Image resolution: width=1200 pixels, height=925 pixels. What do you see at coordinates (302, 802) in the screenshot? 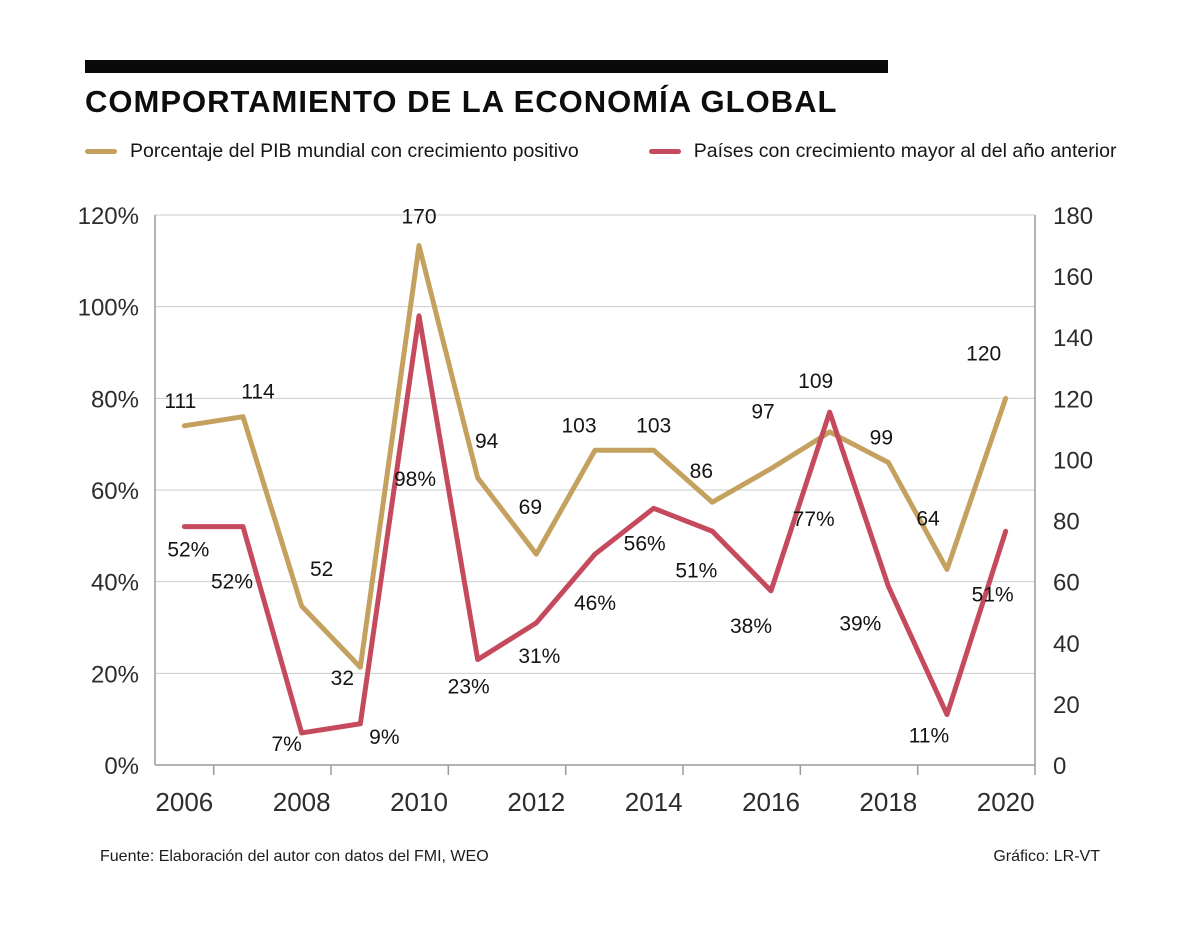
I see `x-axis-label: 2008` at bounding box center [302, 802].